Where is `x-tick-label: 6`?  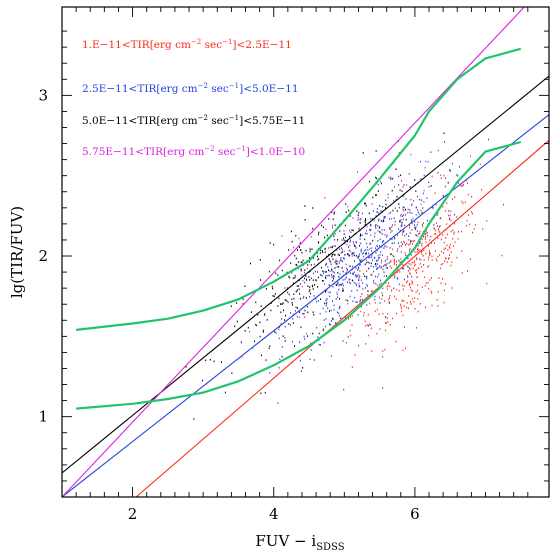 x-tick-label: 6 is located at coordinates (415, 514).